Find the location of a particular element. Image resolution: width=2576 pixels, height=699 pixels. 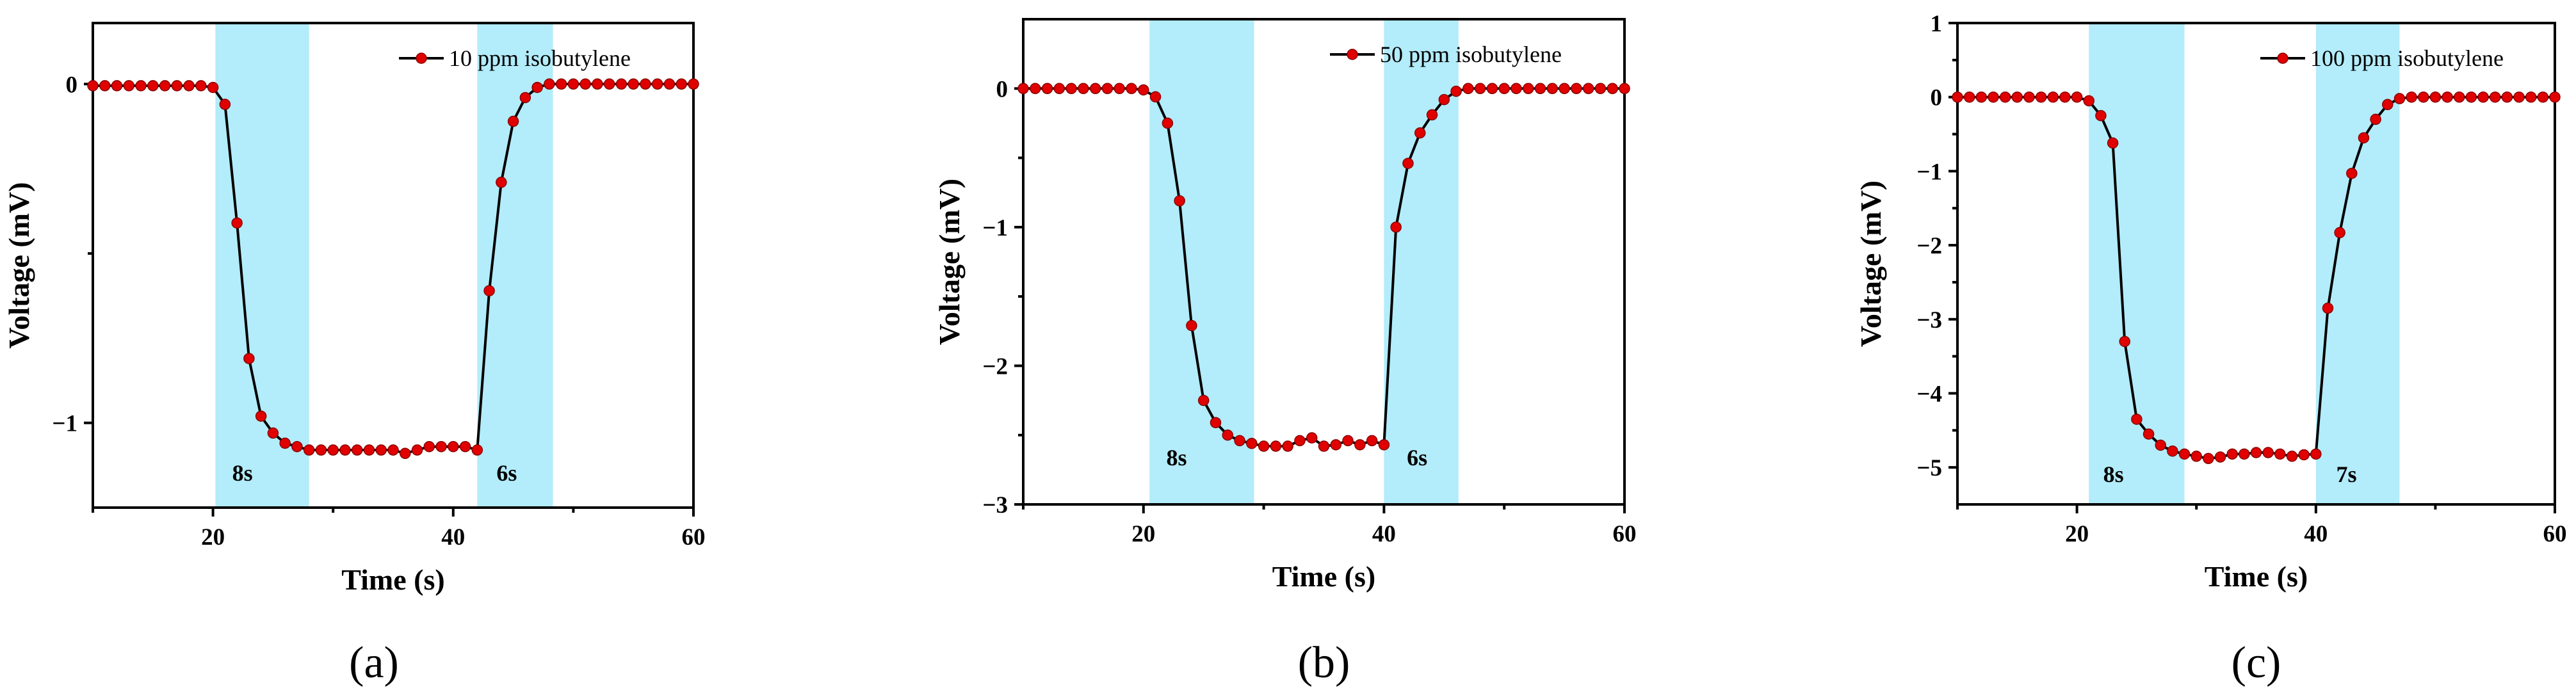

legend-marker is located at coordinates (421, 58).